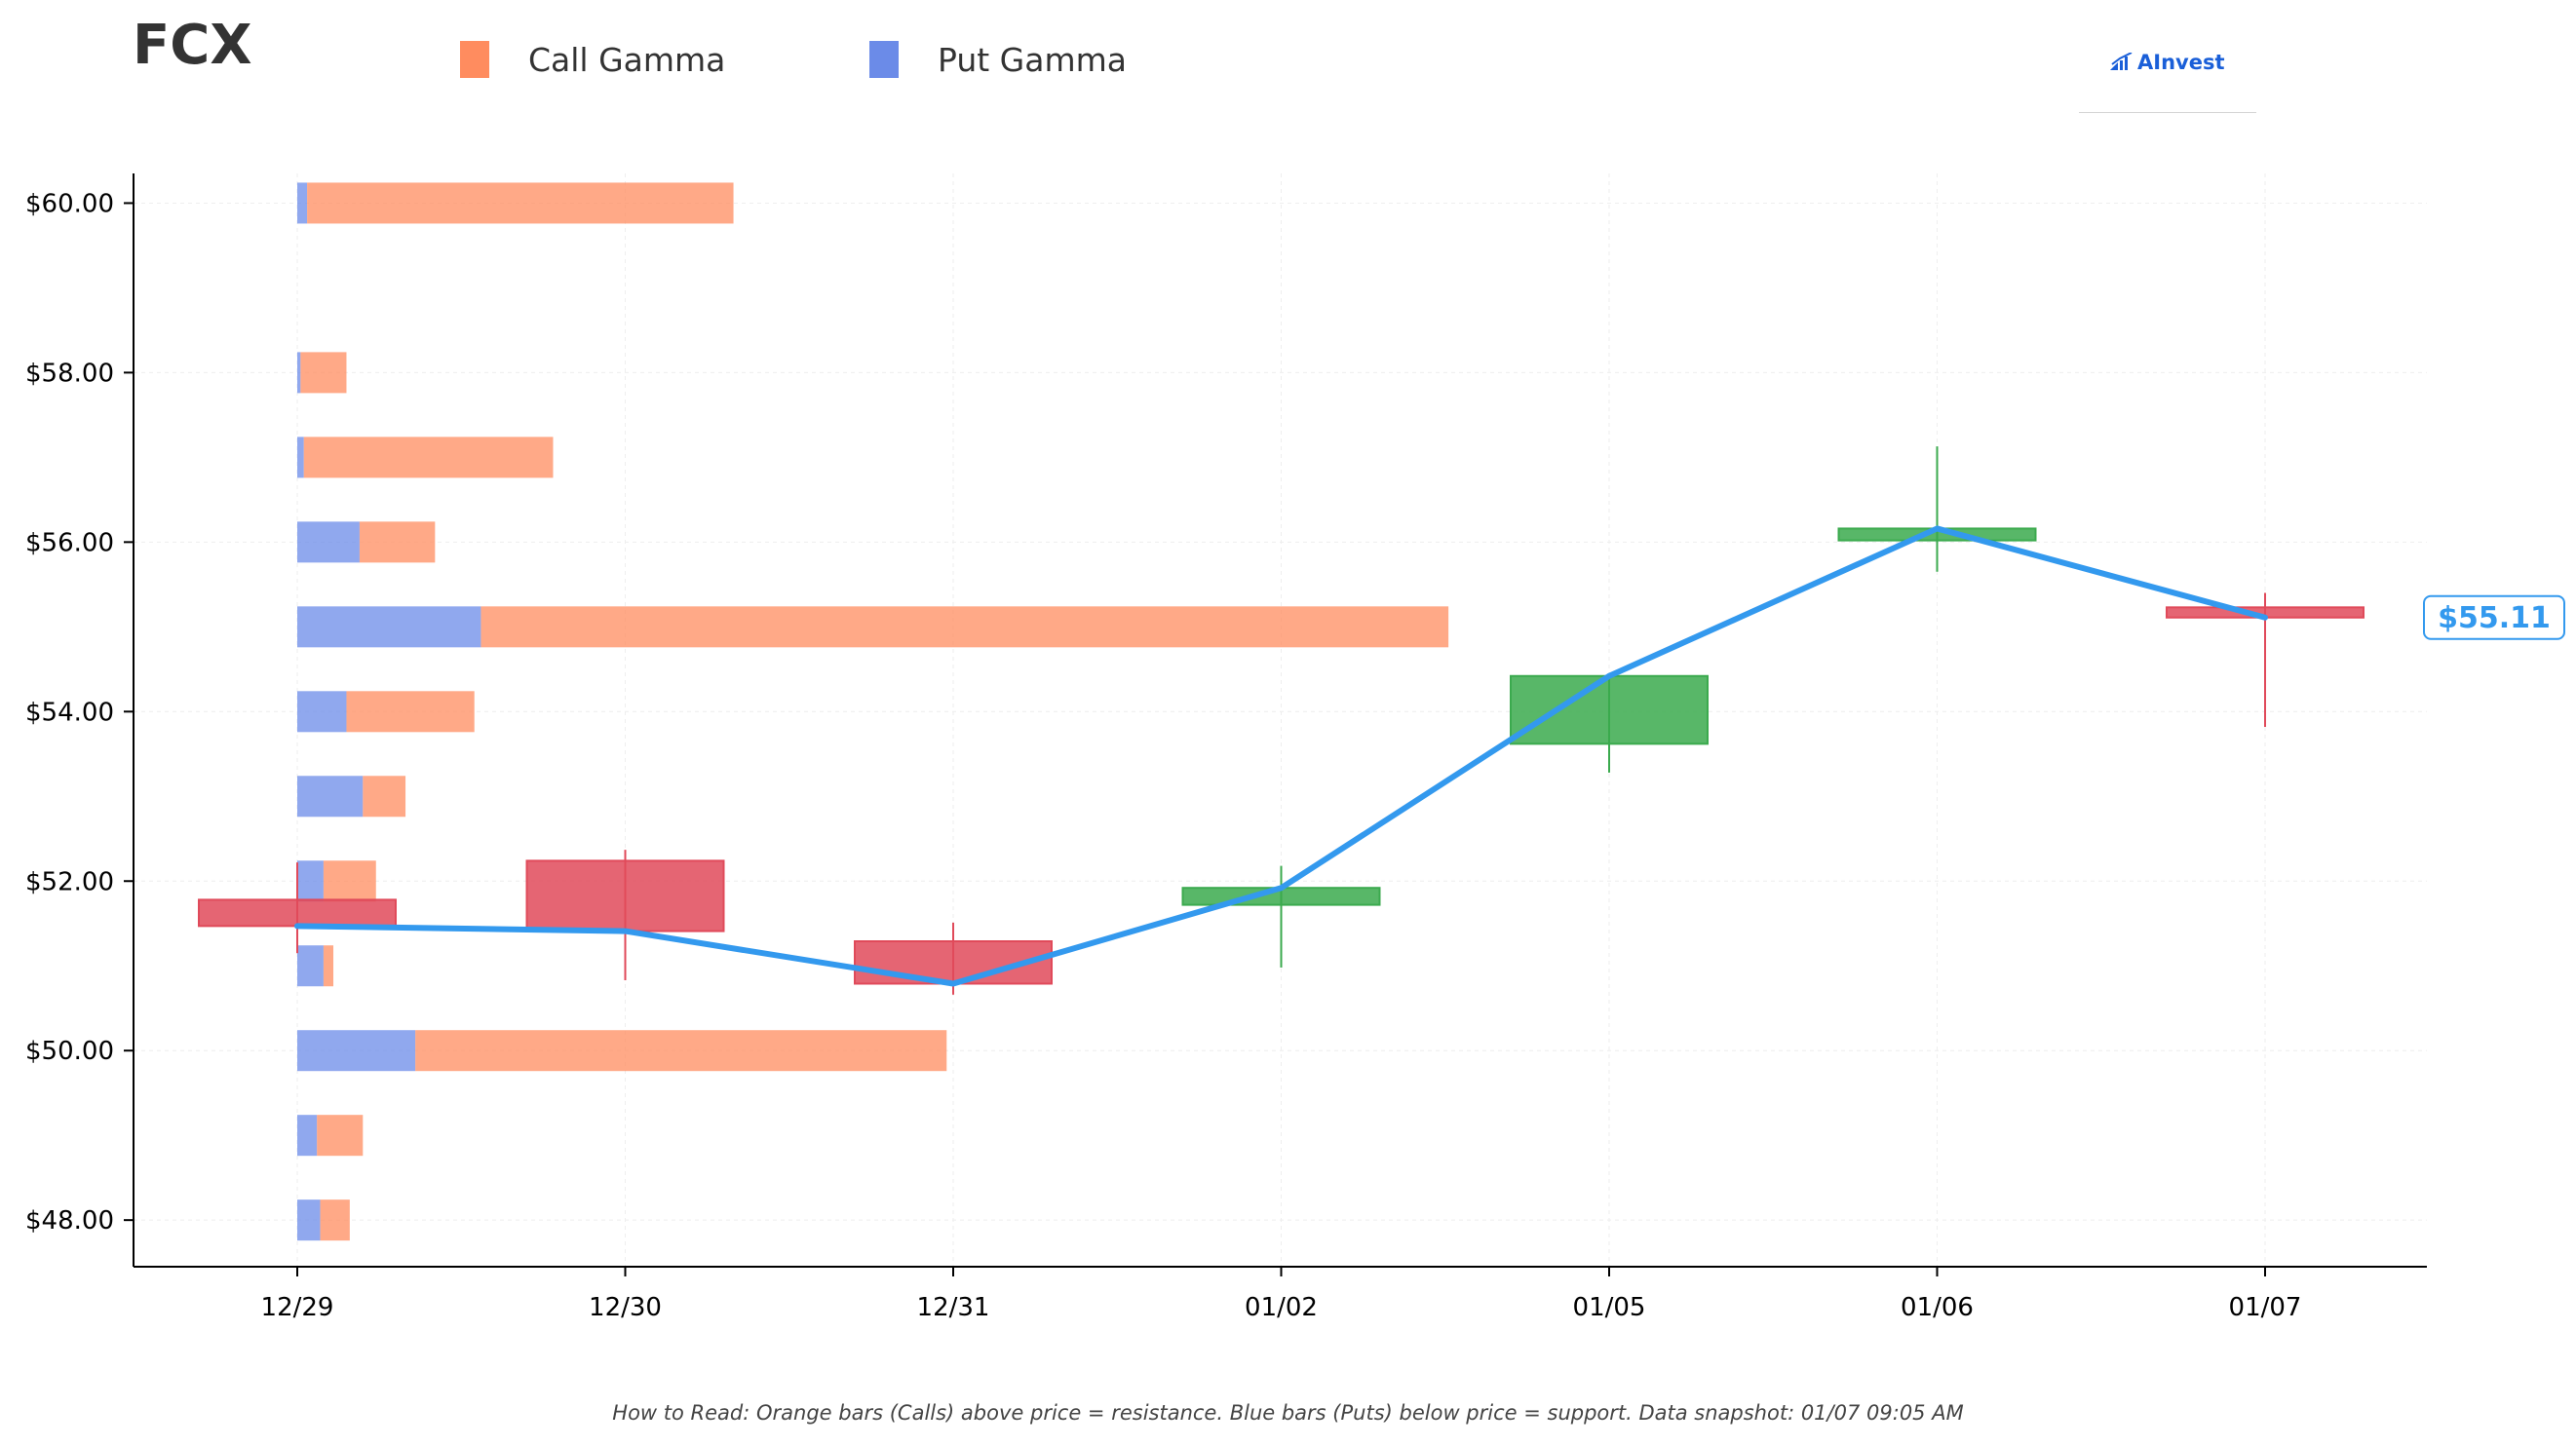 This screenshot has height=1446, width=2576. I want to click on x-tick-label: 01/05, so click(1609, 1307).